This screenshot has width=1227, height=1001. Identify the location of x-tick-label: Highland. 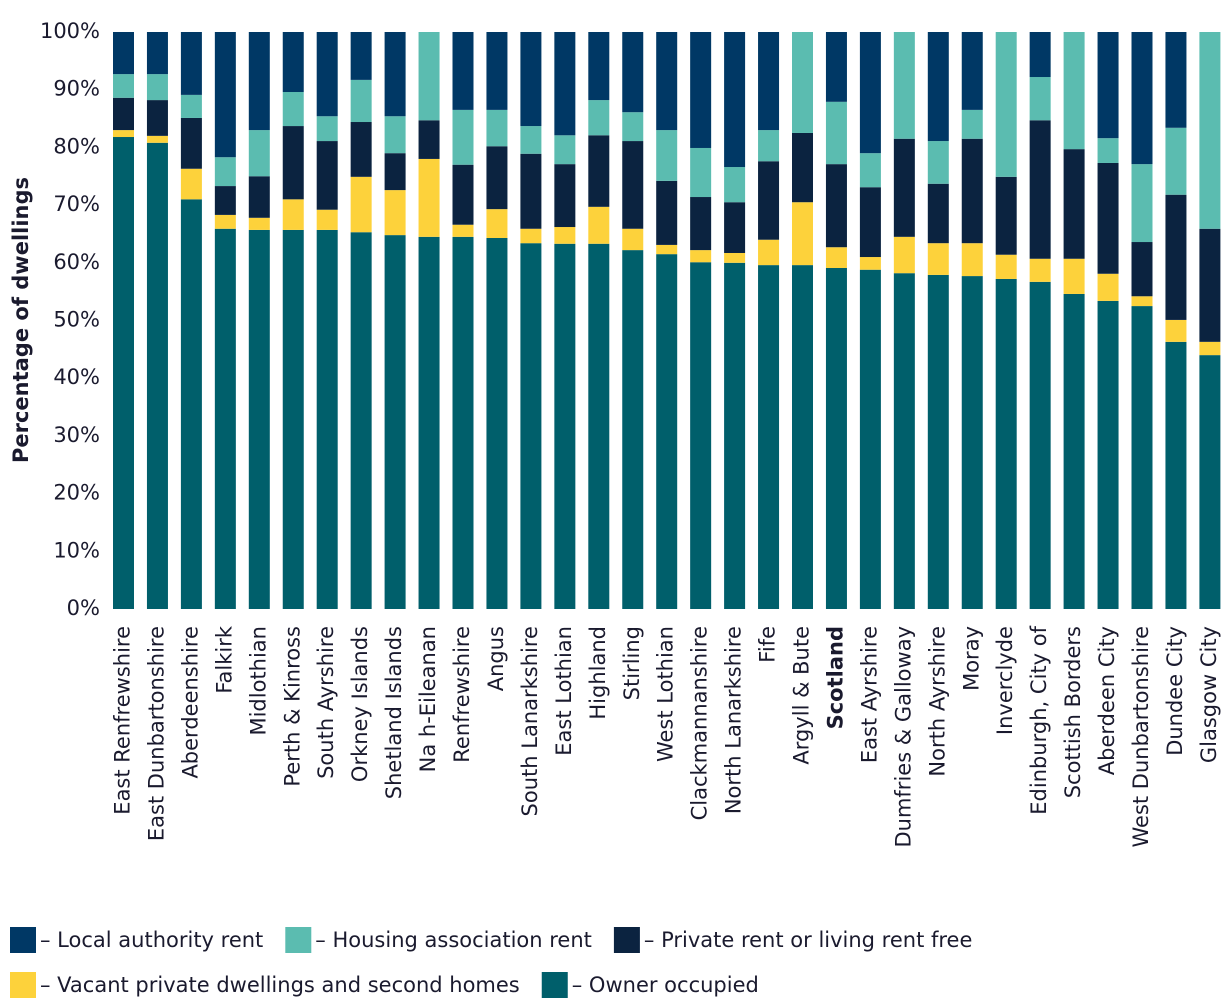
(598, 673).